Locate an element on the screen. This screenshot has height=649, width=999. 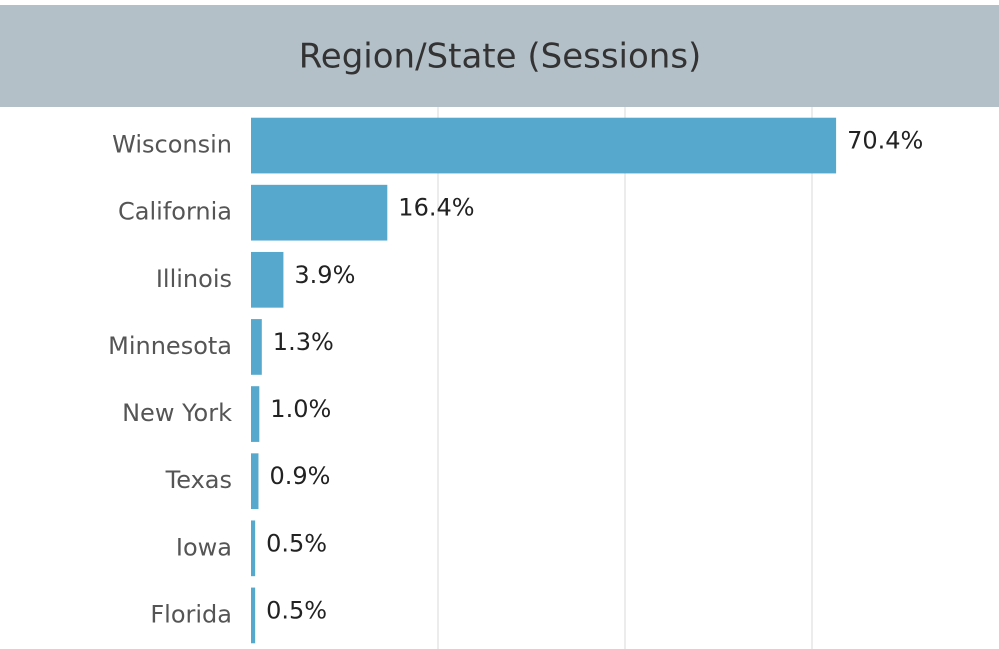
value-label: 0.9% is located at coordinates (299, 476).